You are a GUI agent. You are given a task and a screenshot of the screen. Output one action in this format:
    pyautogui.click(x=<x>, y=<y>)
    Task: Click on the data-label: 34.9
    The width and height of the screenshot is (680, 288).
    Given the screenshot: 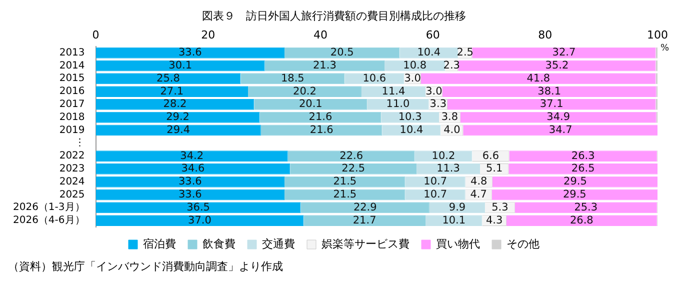 What is the action you would take?
    pyautogui.click(x=558, y=117)
    